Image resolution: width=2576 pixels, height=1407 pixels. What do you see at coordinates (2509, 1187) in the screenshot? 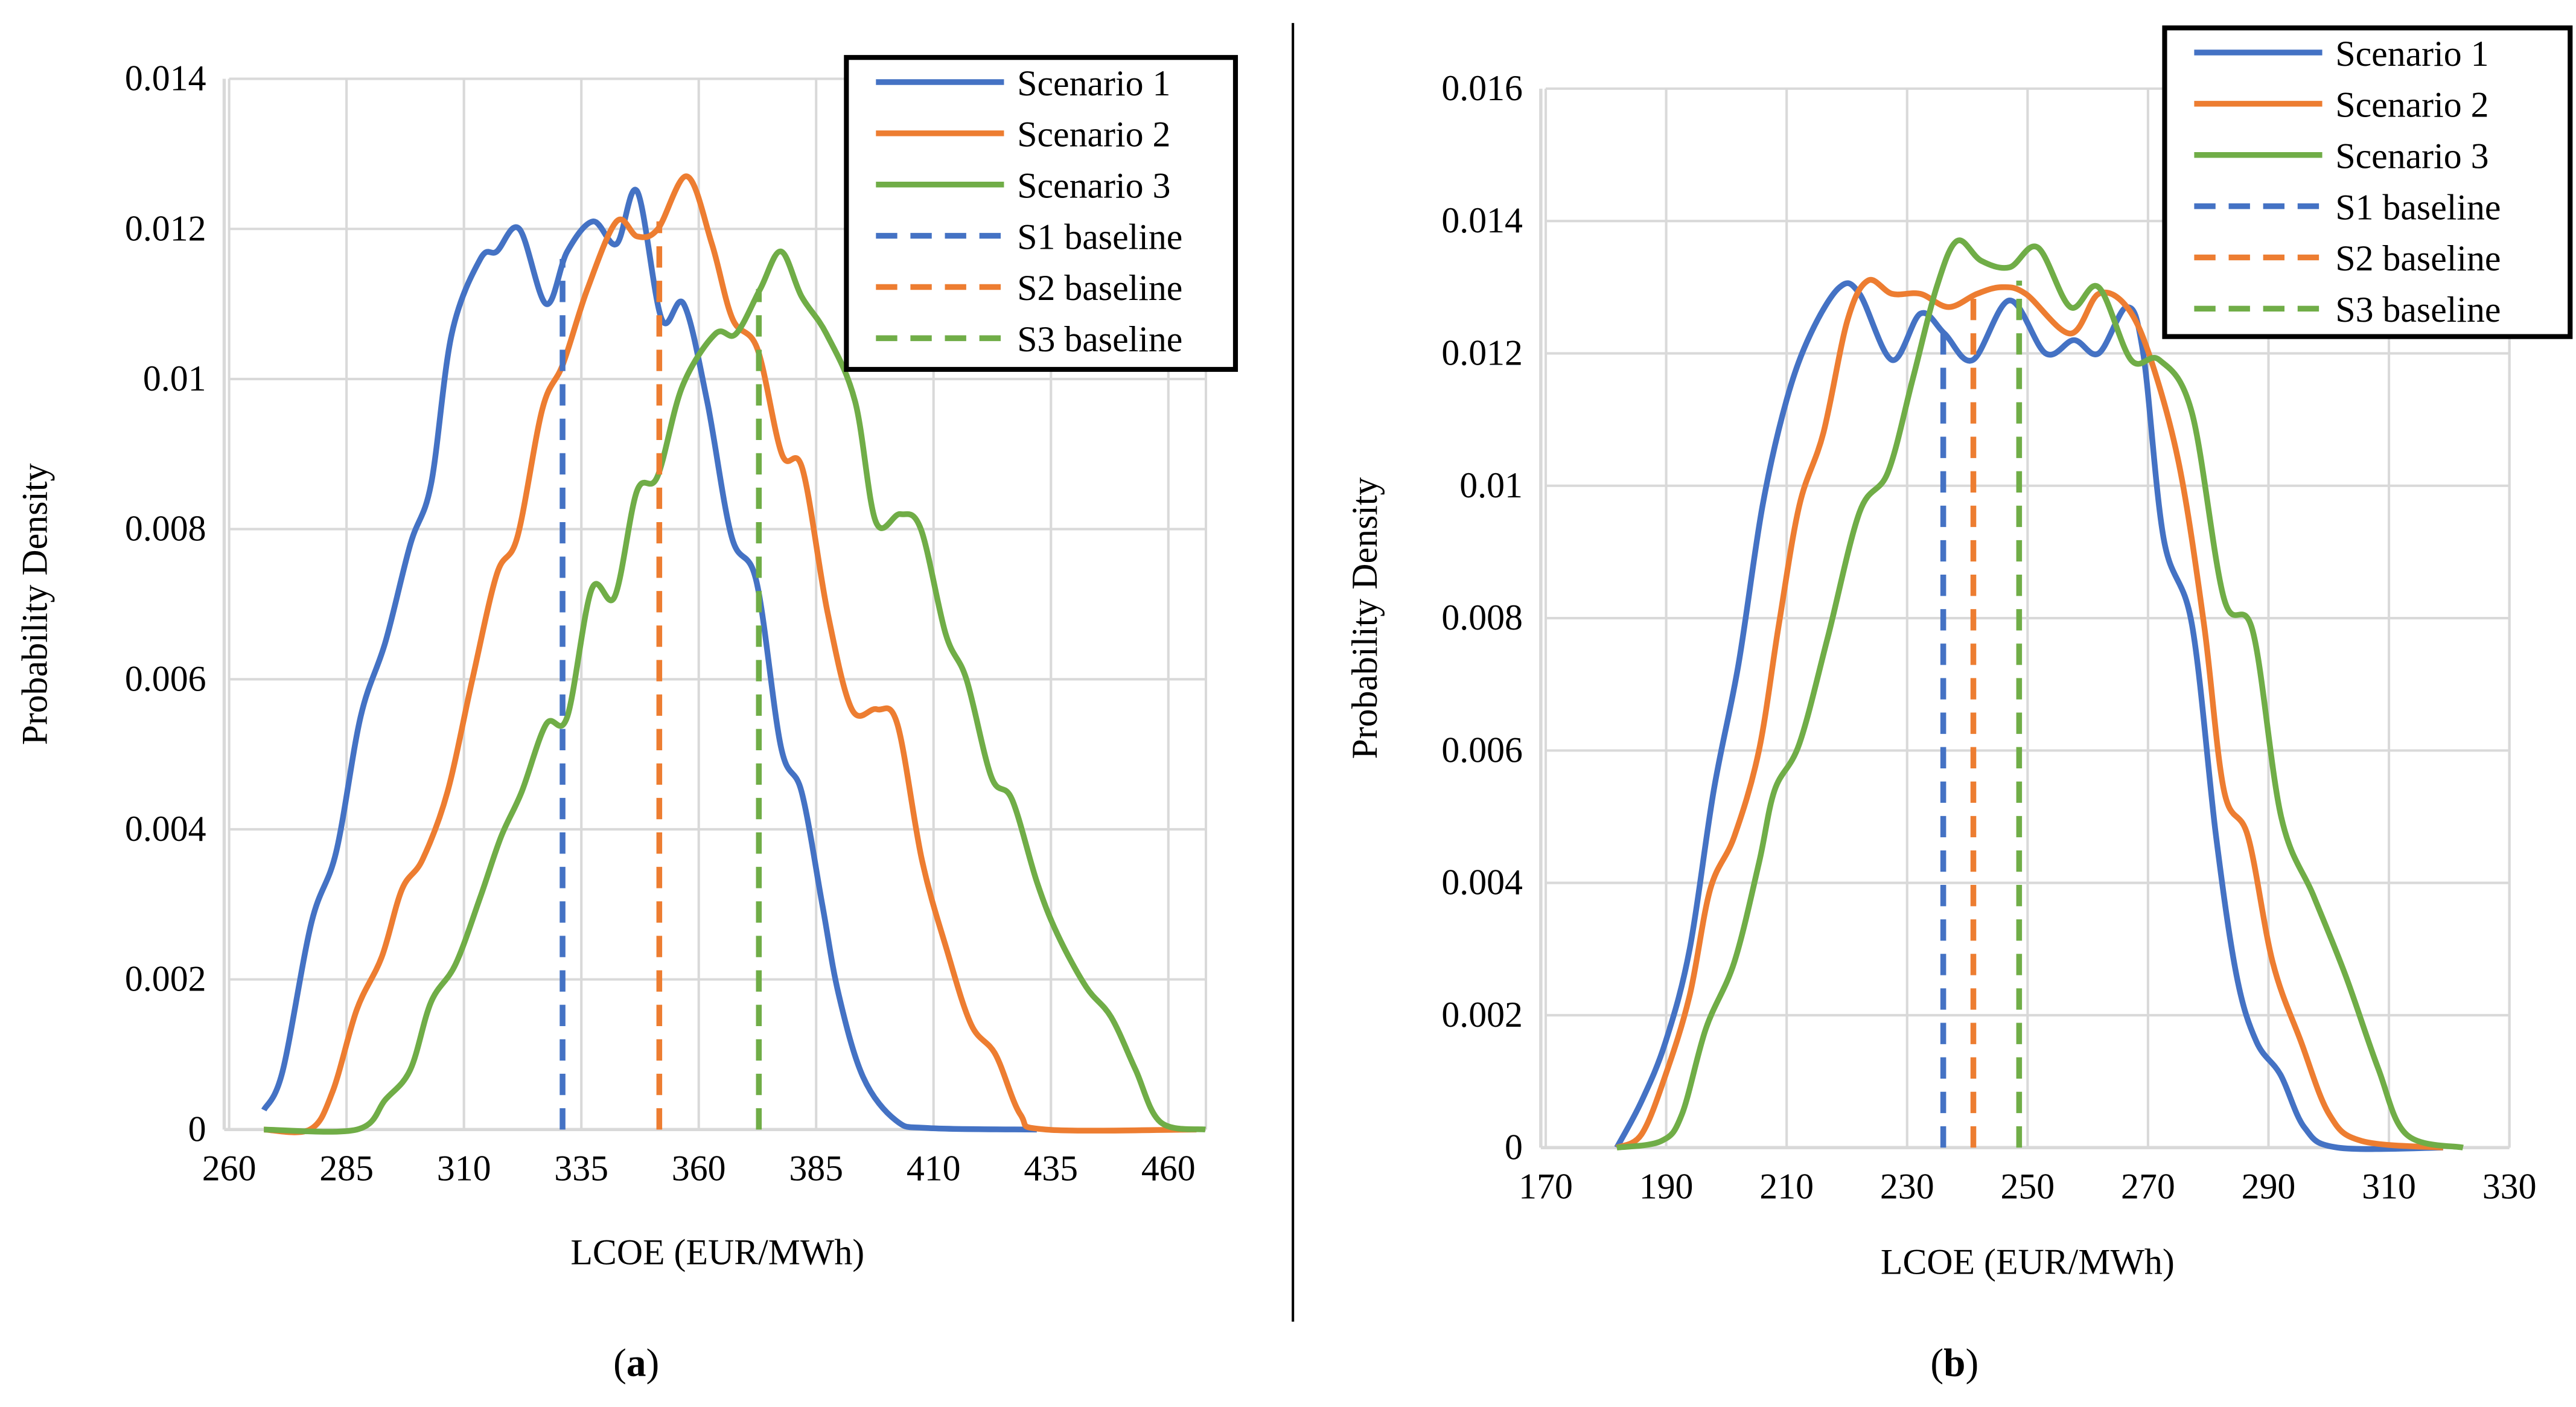
I see `x-tick-label: 330` at bounding box center [2509, 1187].